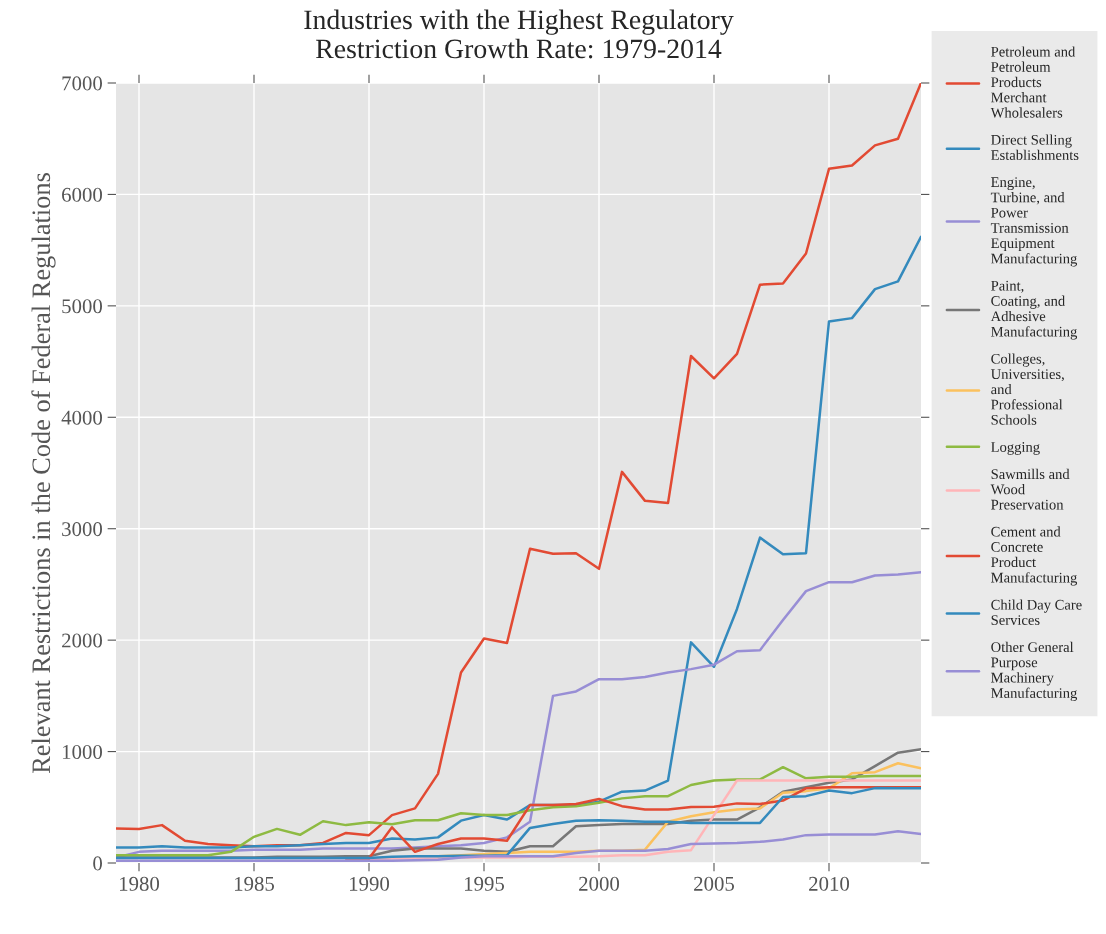  Describe the element at coordinates (82, 417) in the screenshot. I see `y-tick-label: 4000` at that location.